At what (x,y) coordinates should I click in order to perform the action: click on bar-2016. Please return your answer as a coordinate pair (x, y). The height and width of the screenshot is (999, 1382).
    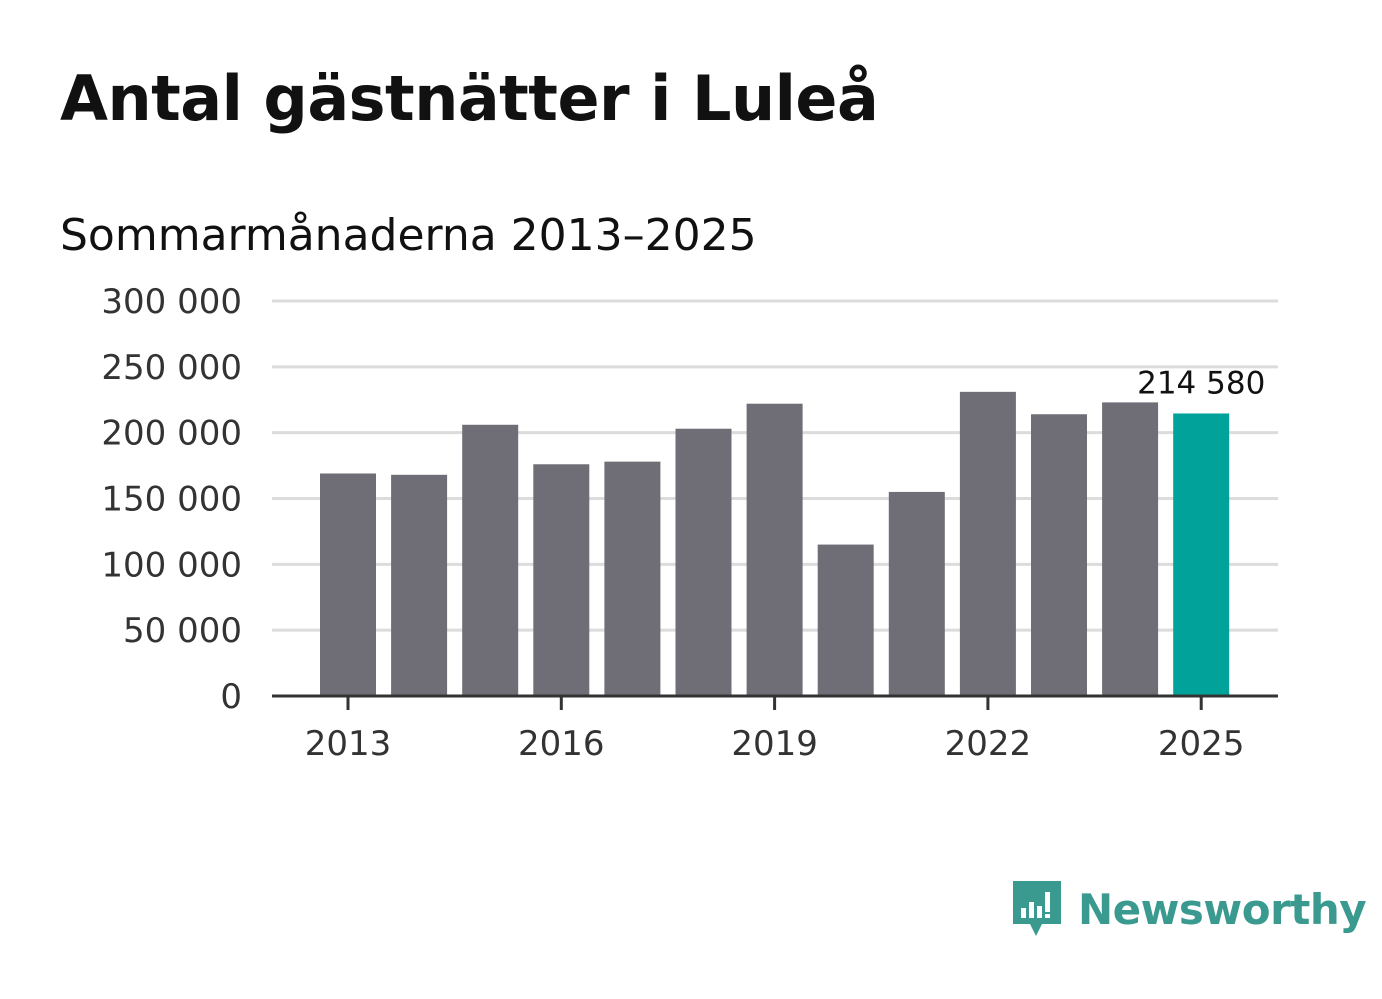
    Looking at the image, I should click on (561, 580).